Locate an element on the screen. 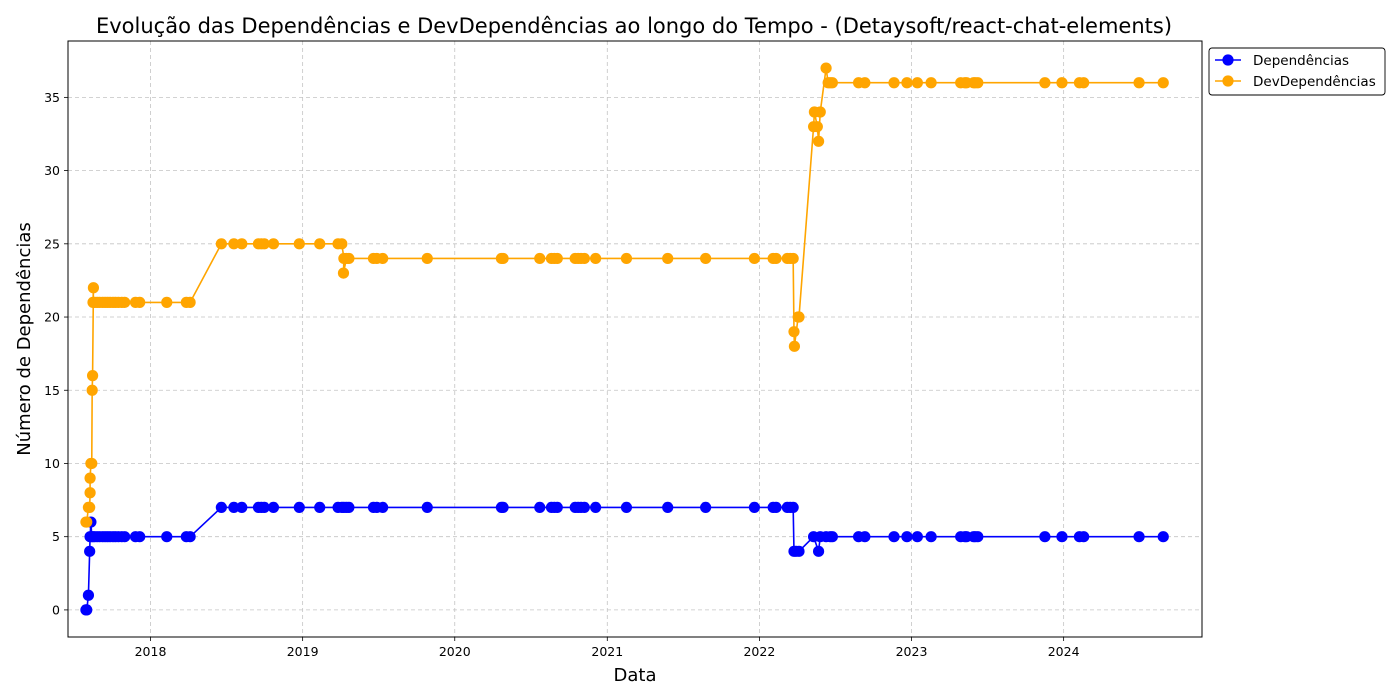 The width and height of the screenshot is (1400, 700). x-axis-ticks: 2018 2019 2020 2021 2022 2023 2024 is located at coordinates (607, 648).